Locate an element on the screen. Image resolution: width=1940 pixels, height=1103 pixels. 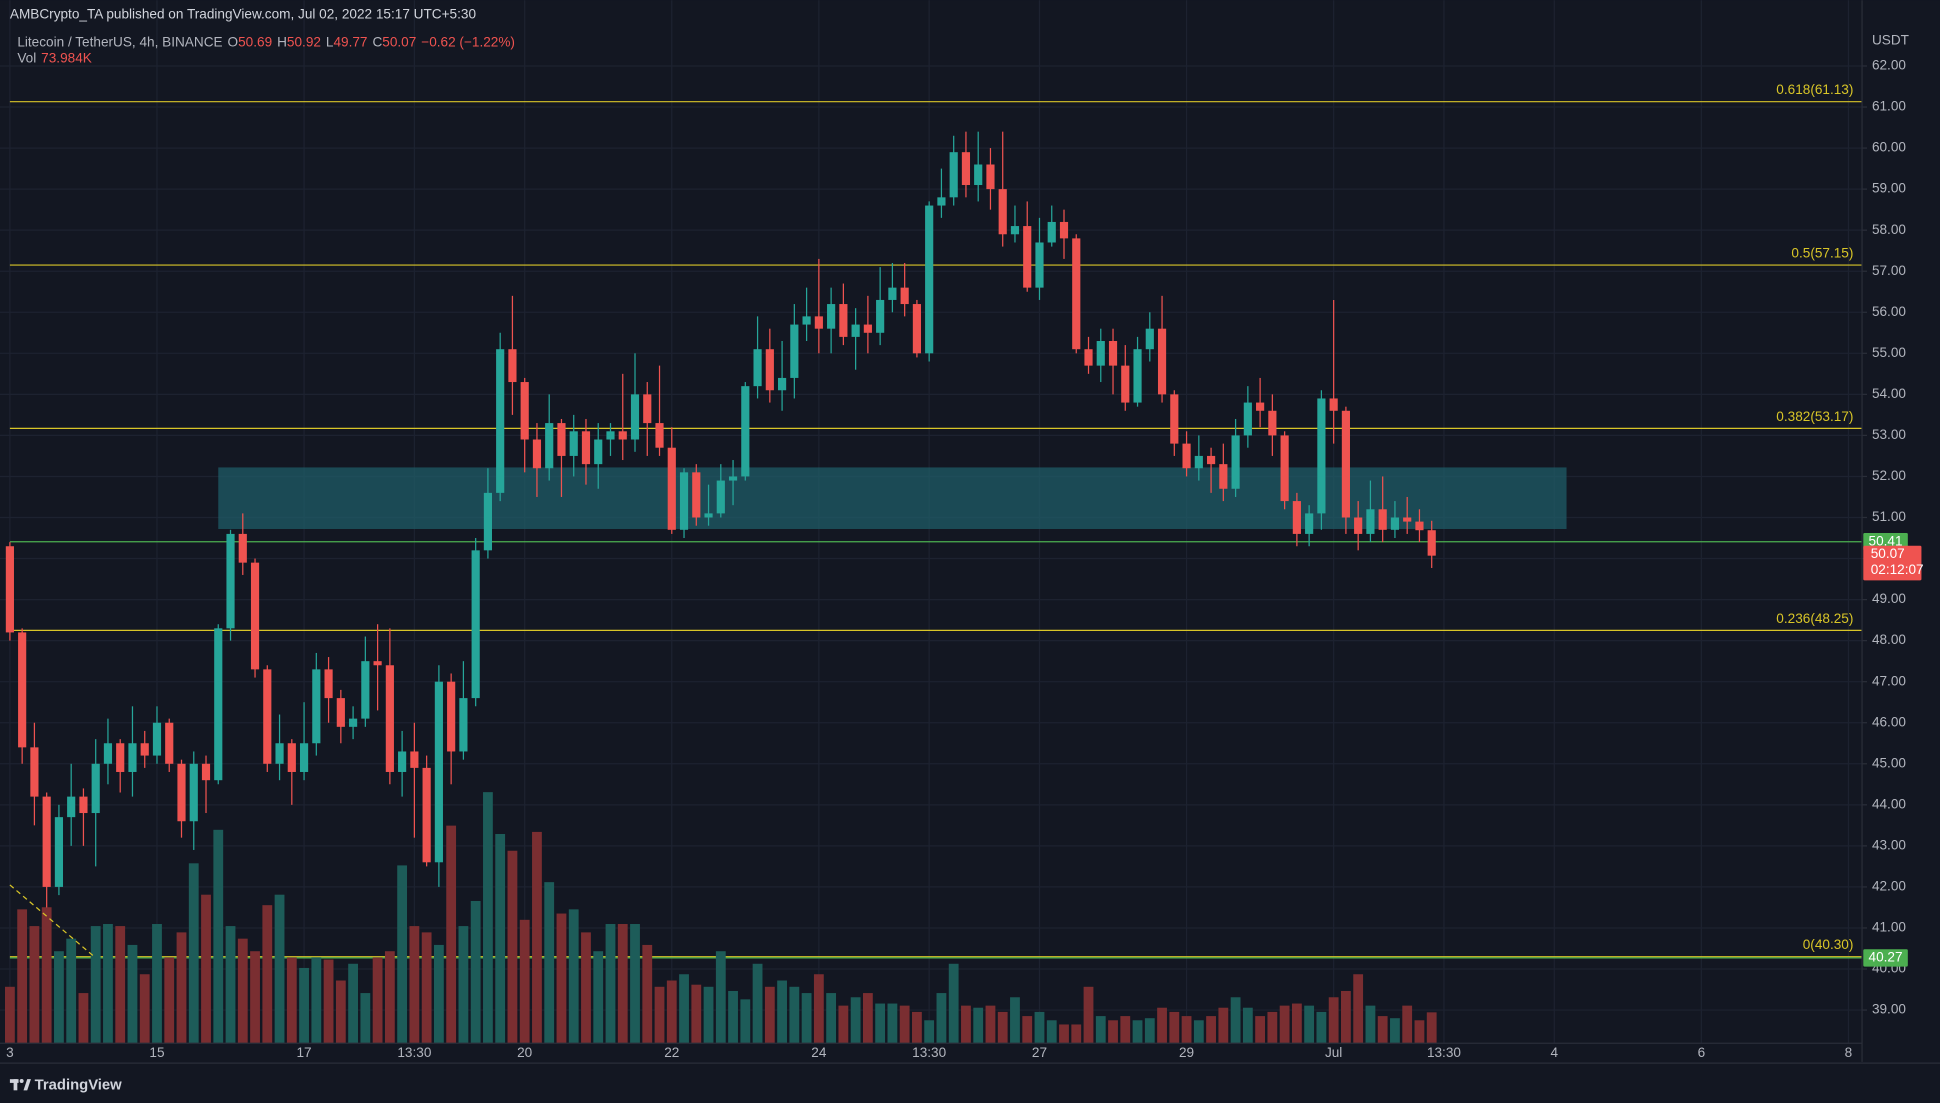
x-tick-label: Jul is located at coordinates (1333, 1052).